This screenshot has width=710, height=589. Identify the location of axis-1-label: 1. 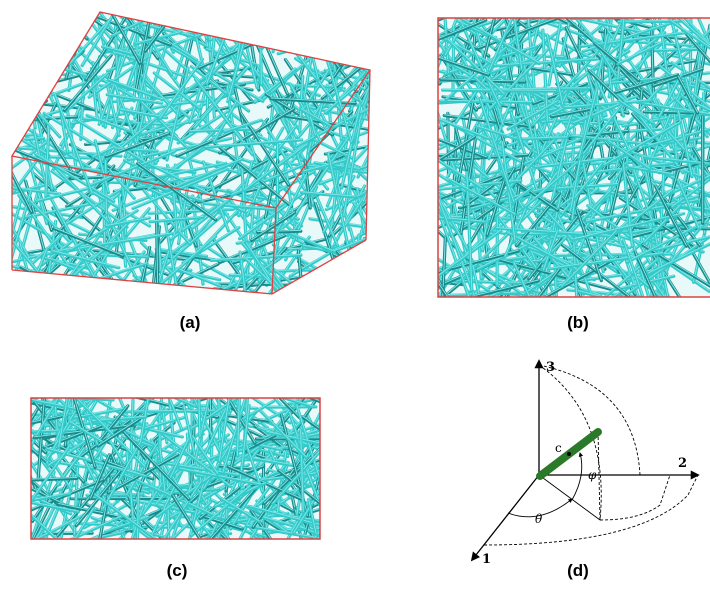
(486, 559).